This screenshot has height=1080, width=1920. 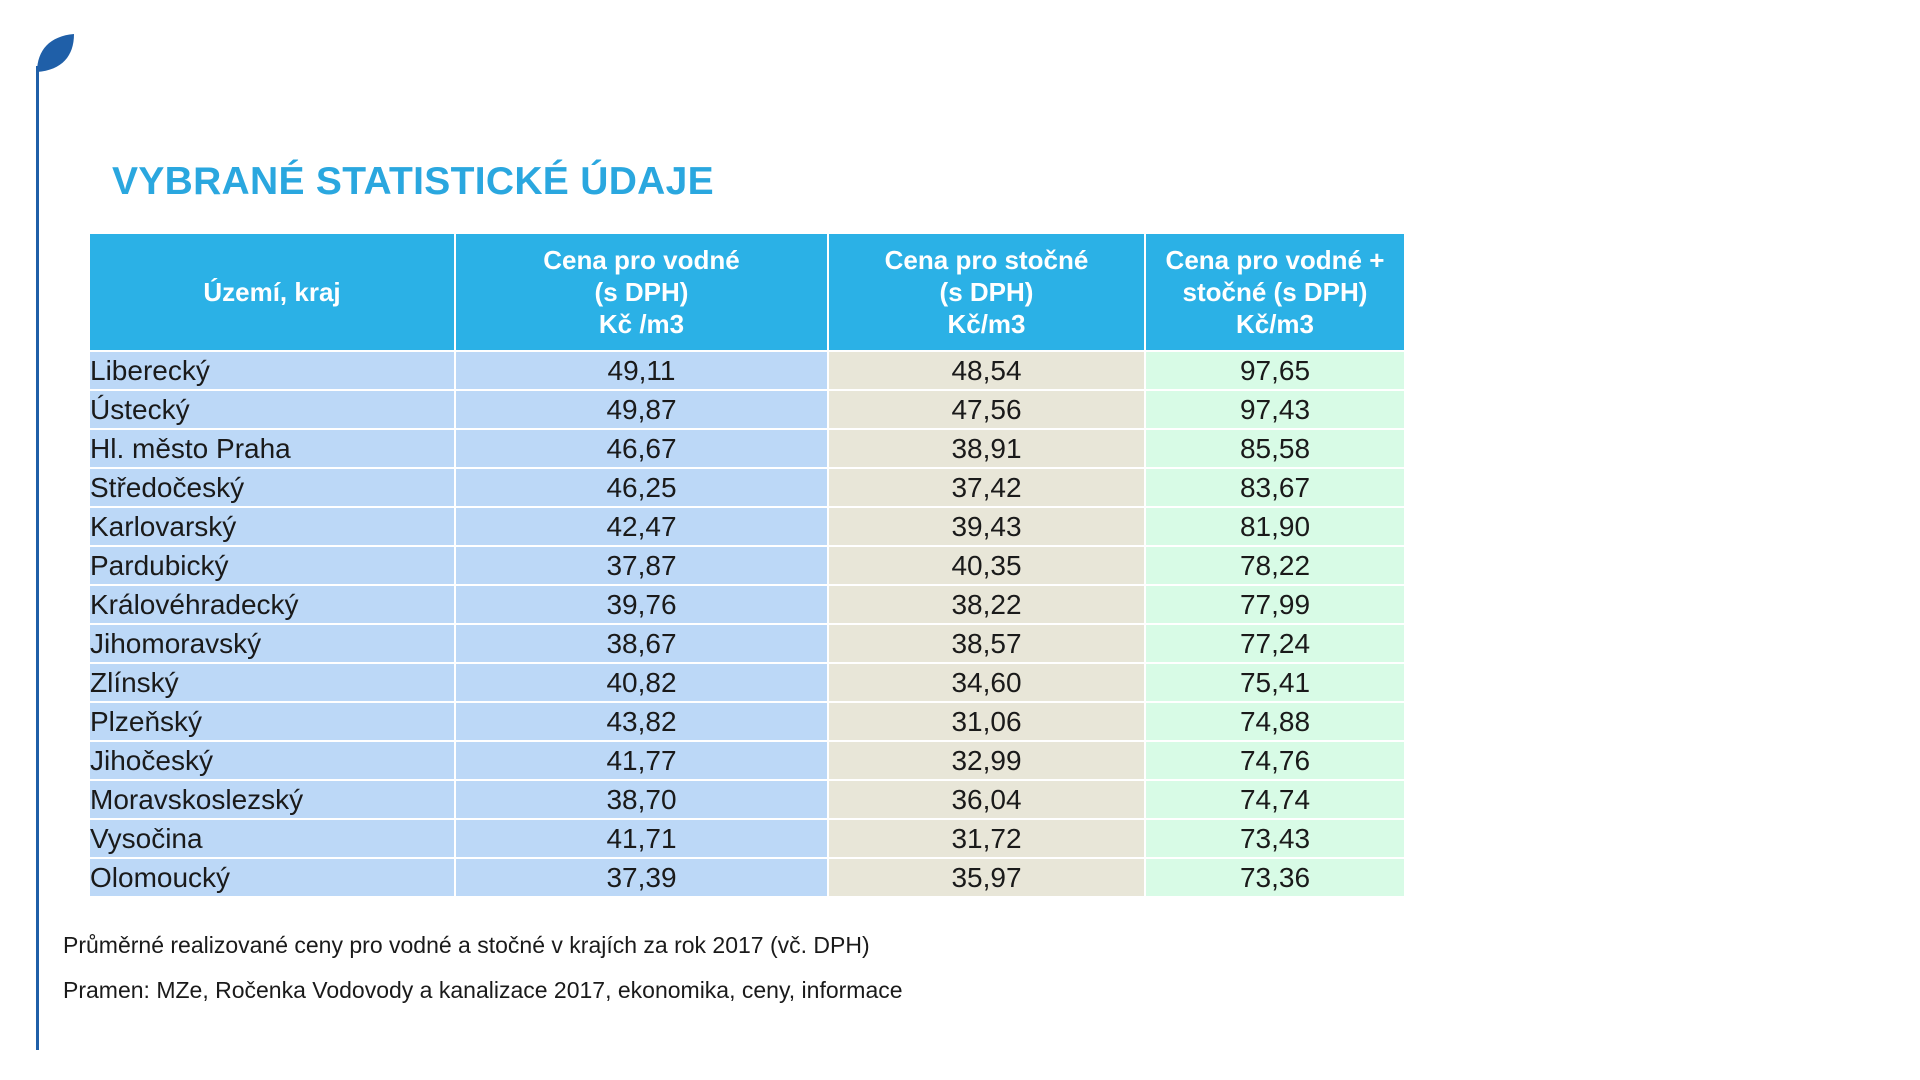 I want to click on table-row: Středočeský 46,25 37,42 83,67, so click(x=747, y=487).